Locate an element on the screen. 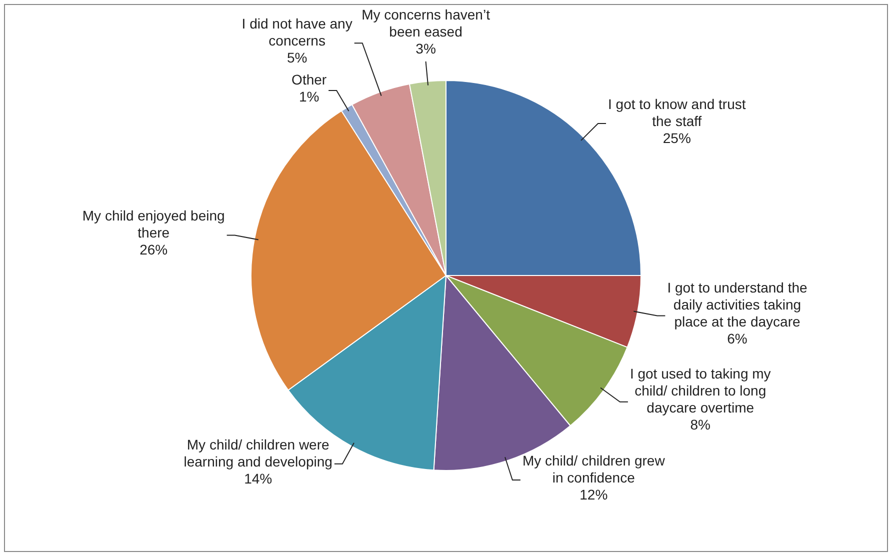 Image resolution: width=892 pixels, height=556 pixels. slice-label: My child enjoyed being there is located at coordinates (153, 224).